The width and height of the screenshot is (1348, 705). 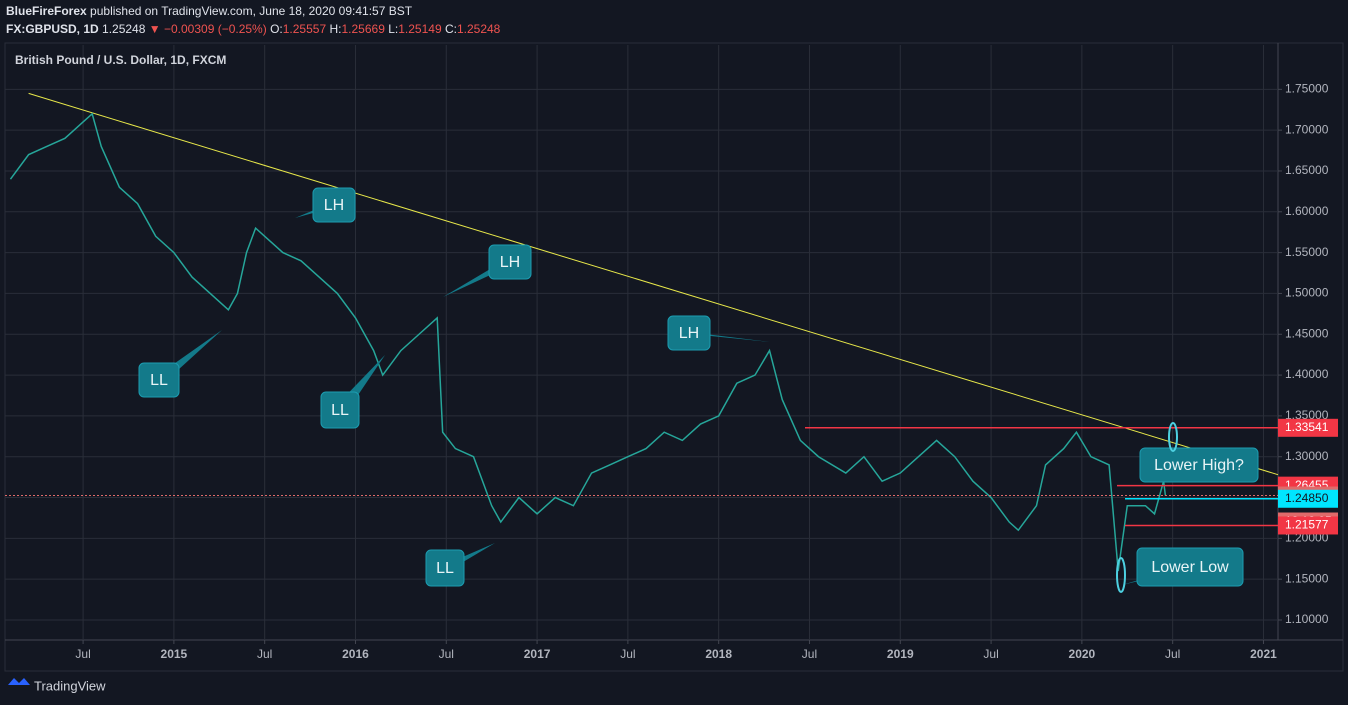 What do you see at coordinates (305, 29) in the screenshot?
I see `o-value: 1.25557` at bounding box center [305, 29].